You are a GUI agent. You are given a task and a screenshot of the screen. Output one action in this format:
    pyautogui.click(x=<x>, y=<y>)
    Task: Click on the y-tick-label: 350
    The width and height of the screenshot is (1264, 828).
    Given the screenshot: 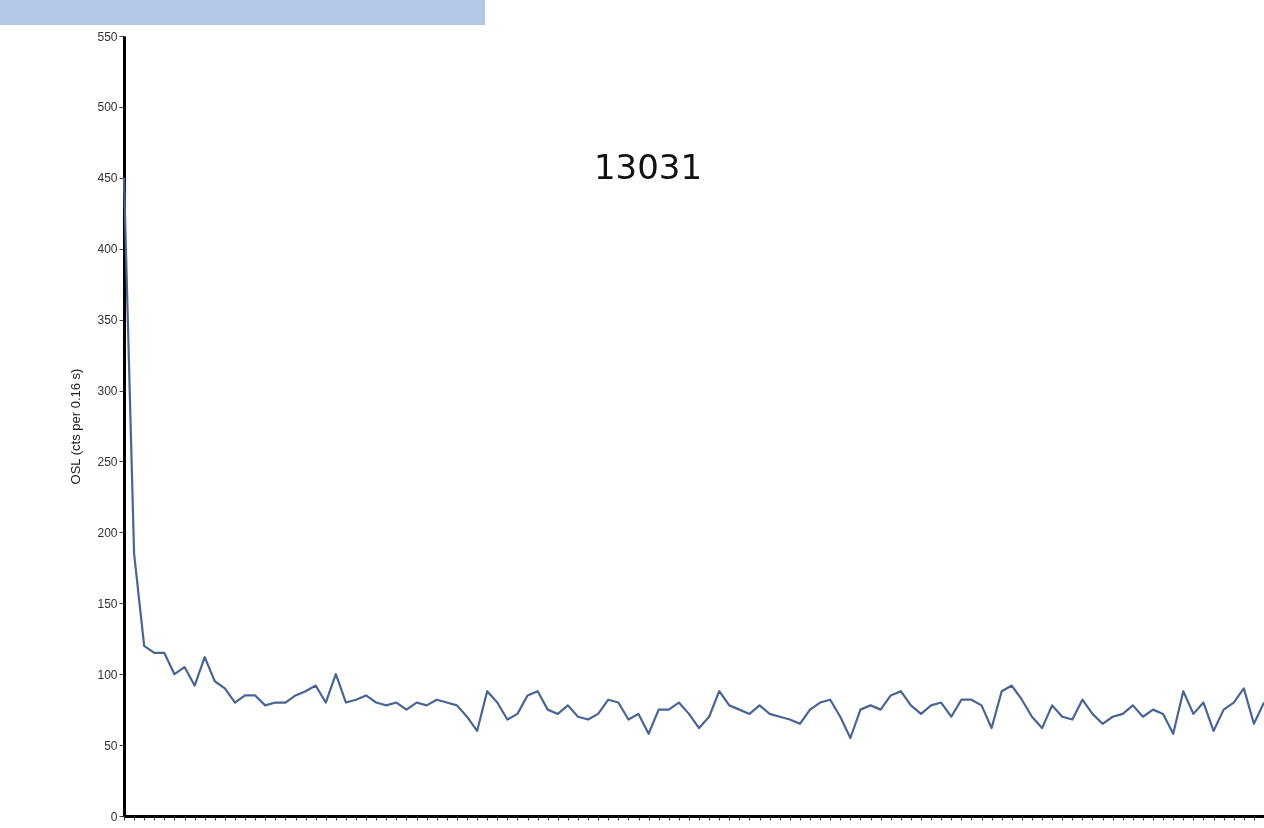 What is the action you would take?
    pyautogui.click(x=107, y=320)
    